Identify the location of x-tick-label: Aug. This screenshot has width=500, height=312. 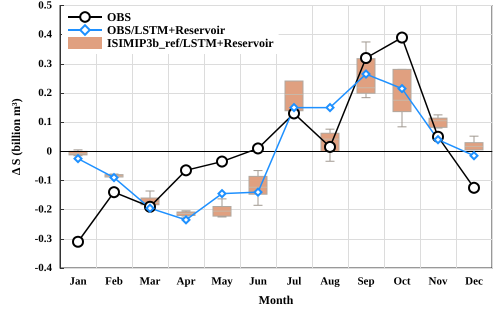
(330, 282).